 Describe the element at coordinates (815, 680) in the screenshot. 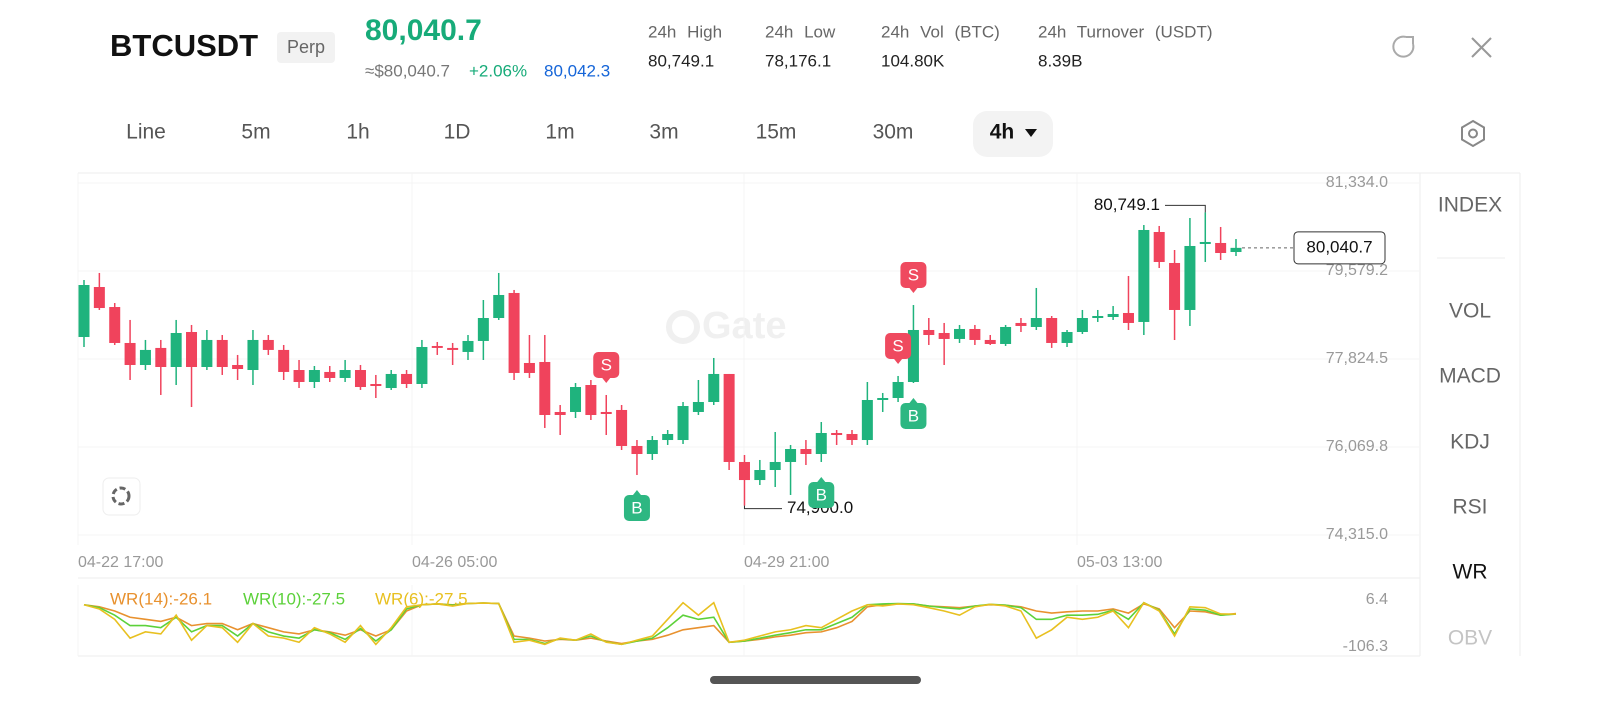

I see `home-indicator` at that location.